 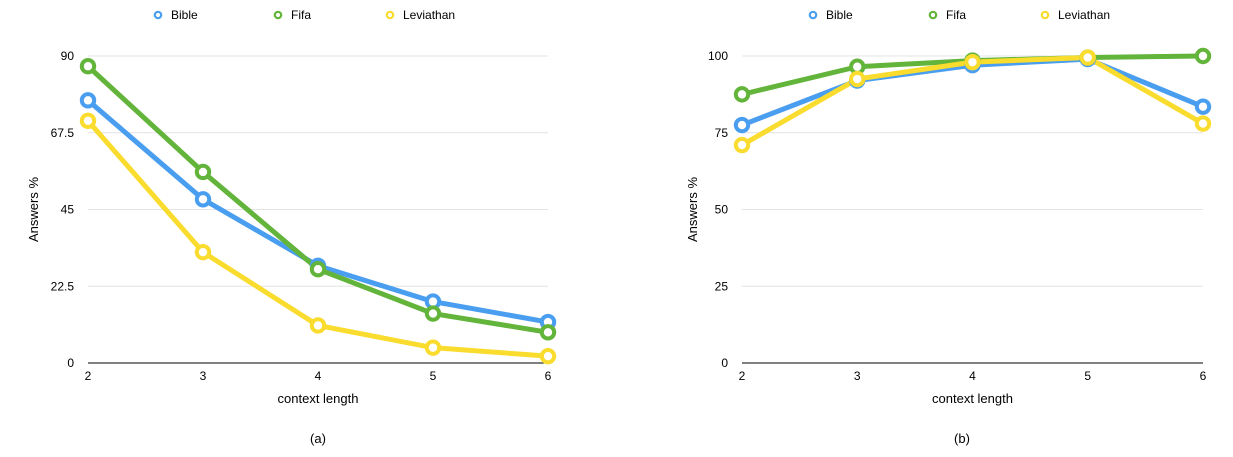 What do you see at coordinates (718, 56) in the screenshot?
I see `y-tick-label: 100` at bounding box center [718, 56].